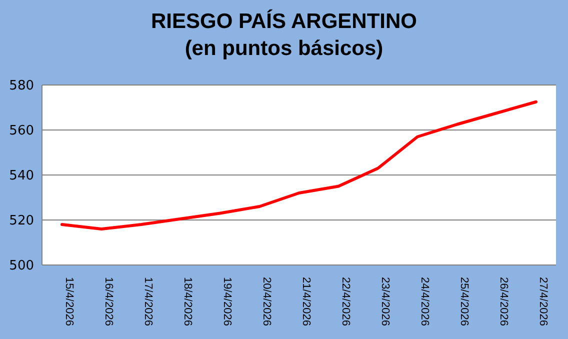 Image resolution: width=568 pixels, height=339 pixels. Describe the element at coordinates (504, 301) in the screenshot. I see `x-tick-label: 26/4/2026` at that location.